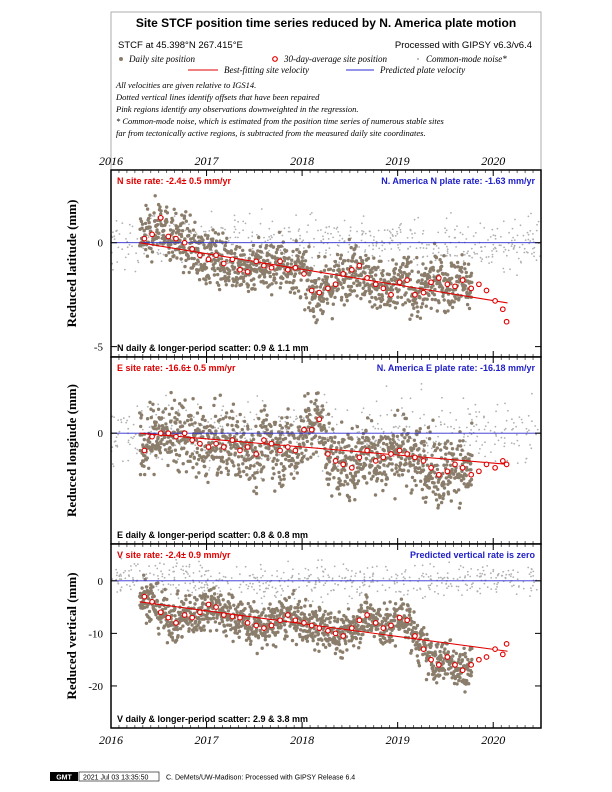  What do you see at coordinates (207, 161) in the screenshot?
I see `x-tick-label: 2017` at bounding box center [207, 161].